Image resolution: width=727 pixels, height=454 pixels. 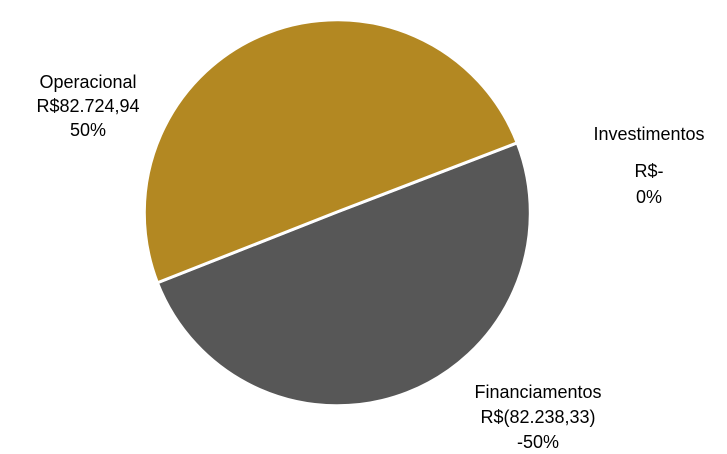 I want to click on label-financiamentos-value: R$(82.238,33), so click(x=537, y=417).